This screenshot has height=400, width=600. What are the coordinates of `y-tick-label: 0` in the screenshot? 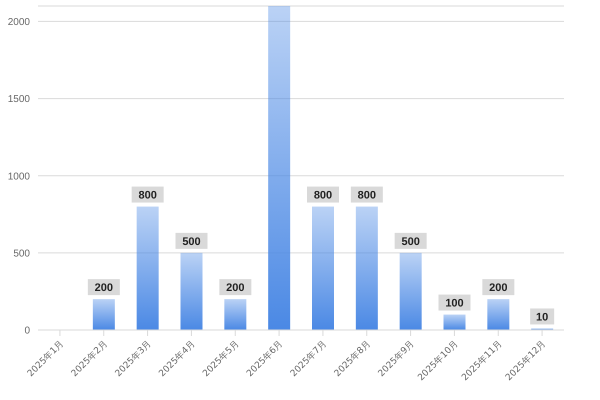 It's located at (27, 331).